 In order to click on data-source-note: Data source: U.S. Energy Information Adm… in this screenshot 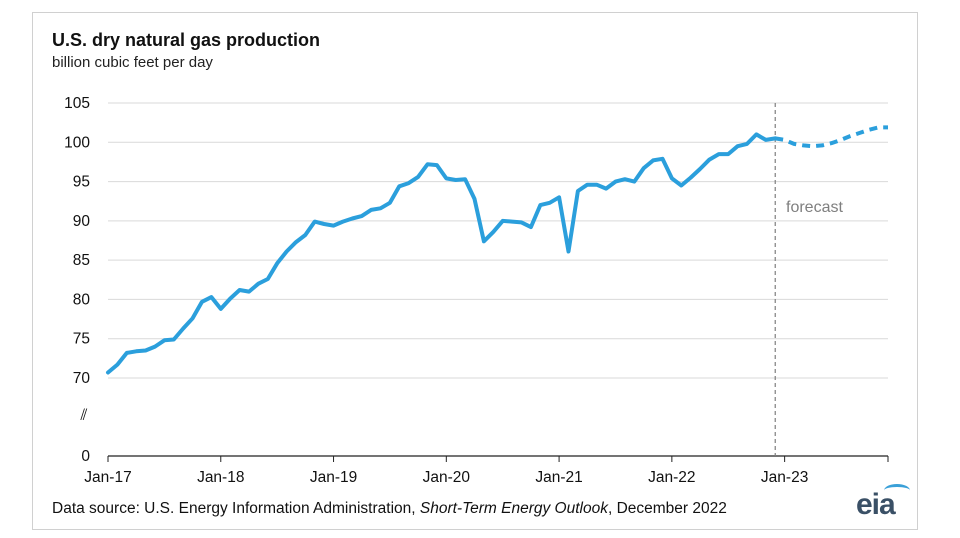, I will do `click(389, 509)`.